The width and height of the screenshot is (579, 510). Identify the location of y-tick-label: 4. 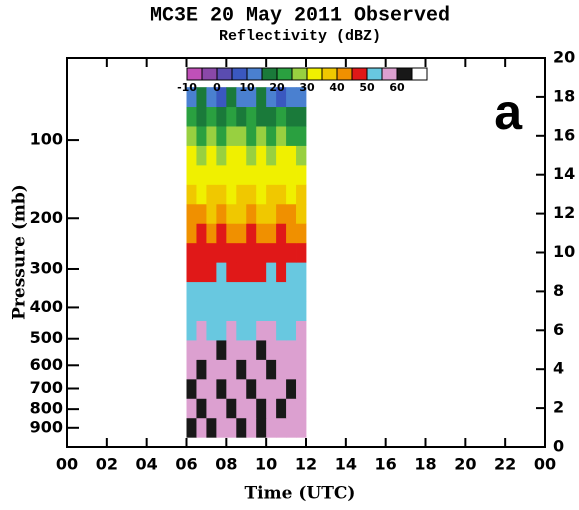
(558, 368).